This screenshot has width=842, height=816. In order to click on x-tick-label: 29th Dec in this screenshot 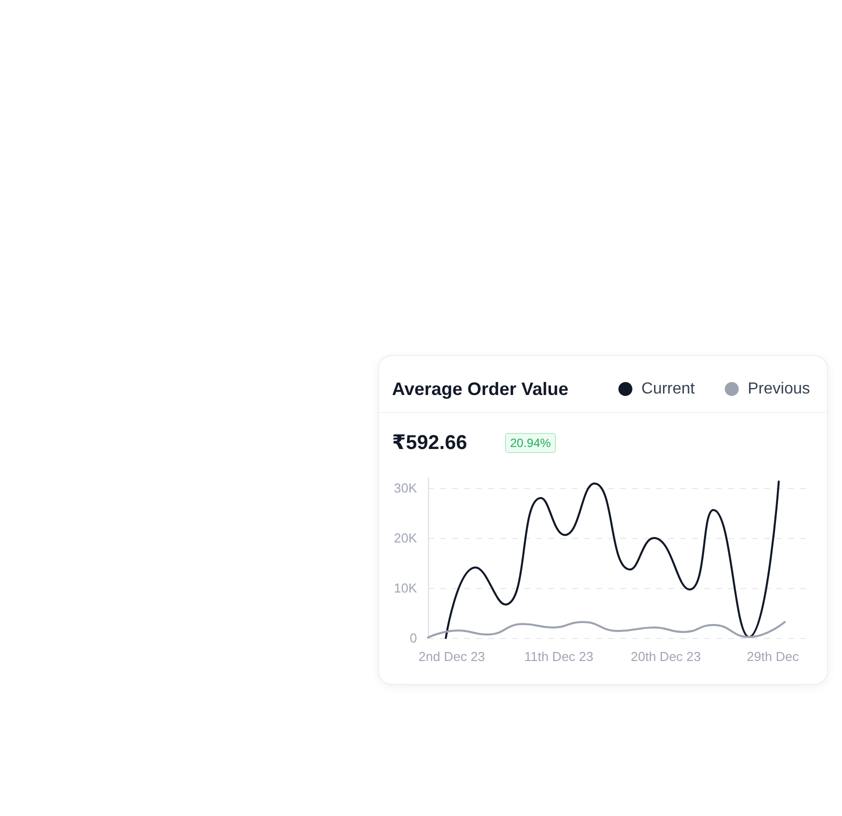, I will do `click(773, 656)`.